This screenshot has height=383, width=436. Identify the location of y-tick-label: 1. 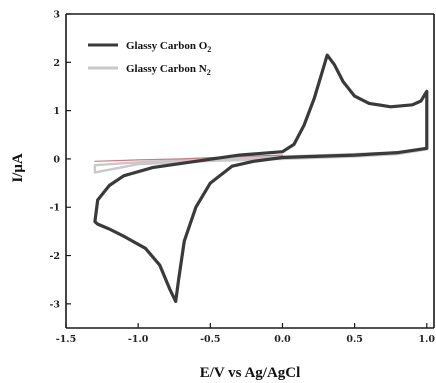
(56, 111).